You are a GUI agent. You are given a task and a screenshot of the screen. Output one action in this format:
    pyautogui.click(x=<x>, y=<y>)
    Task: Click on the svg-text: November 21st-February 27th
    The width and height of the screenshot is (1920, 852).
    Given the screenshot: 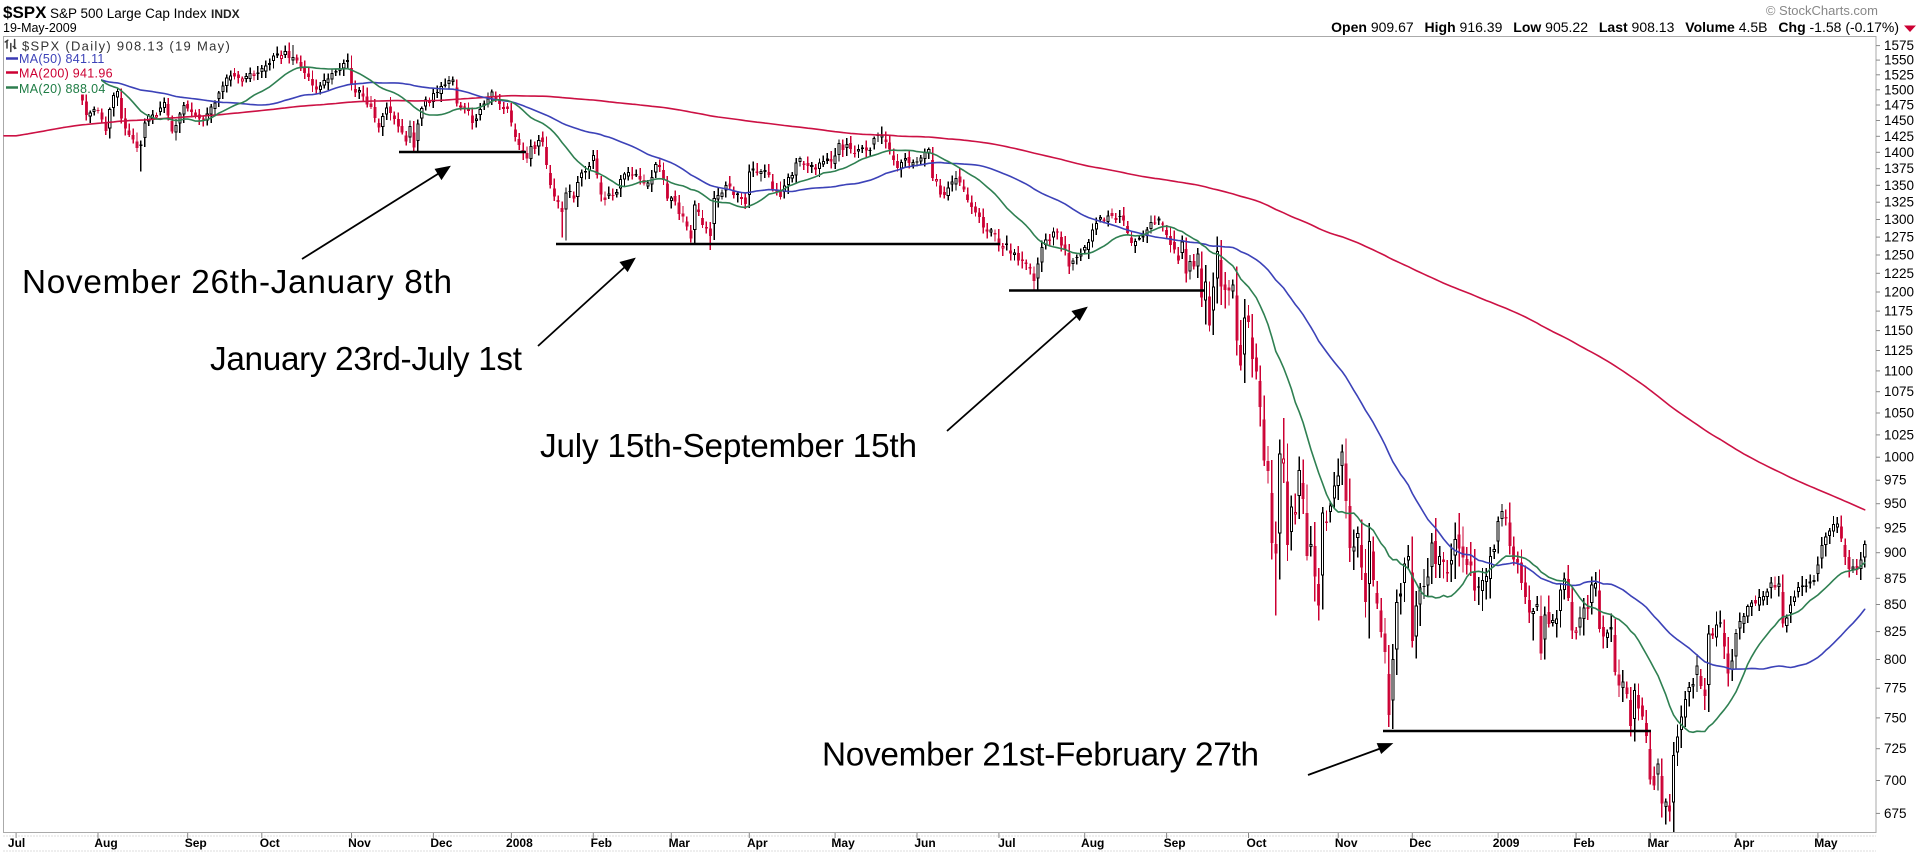 What is the action you would take?
    pyautogui.click(x=1040, y=755)
    